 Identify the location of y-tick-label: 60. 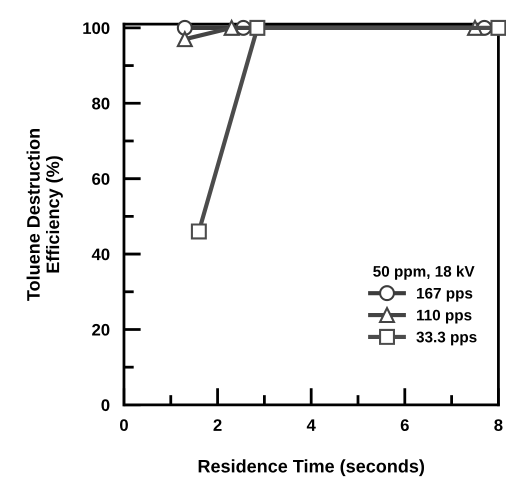
(101, 179).